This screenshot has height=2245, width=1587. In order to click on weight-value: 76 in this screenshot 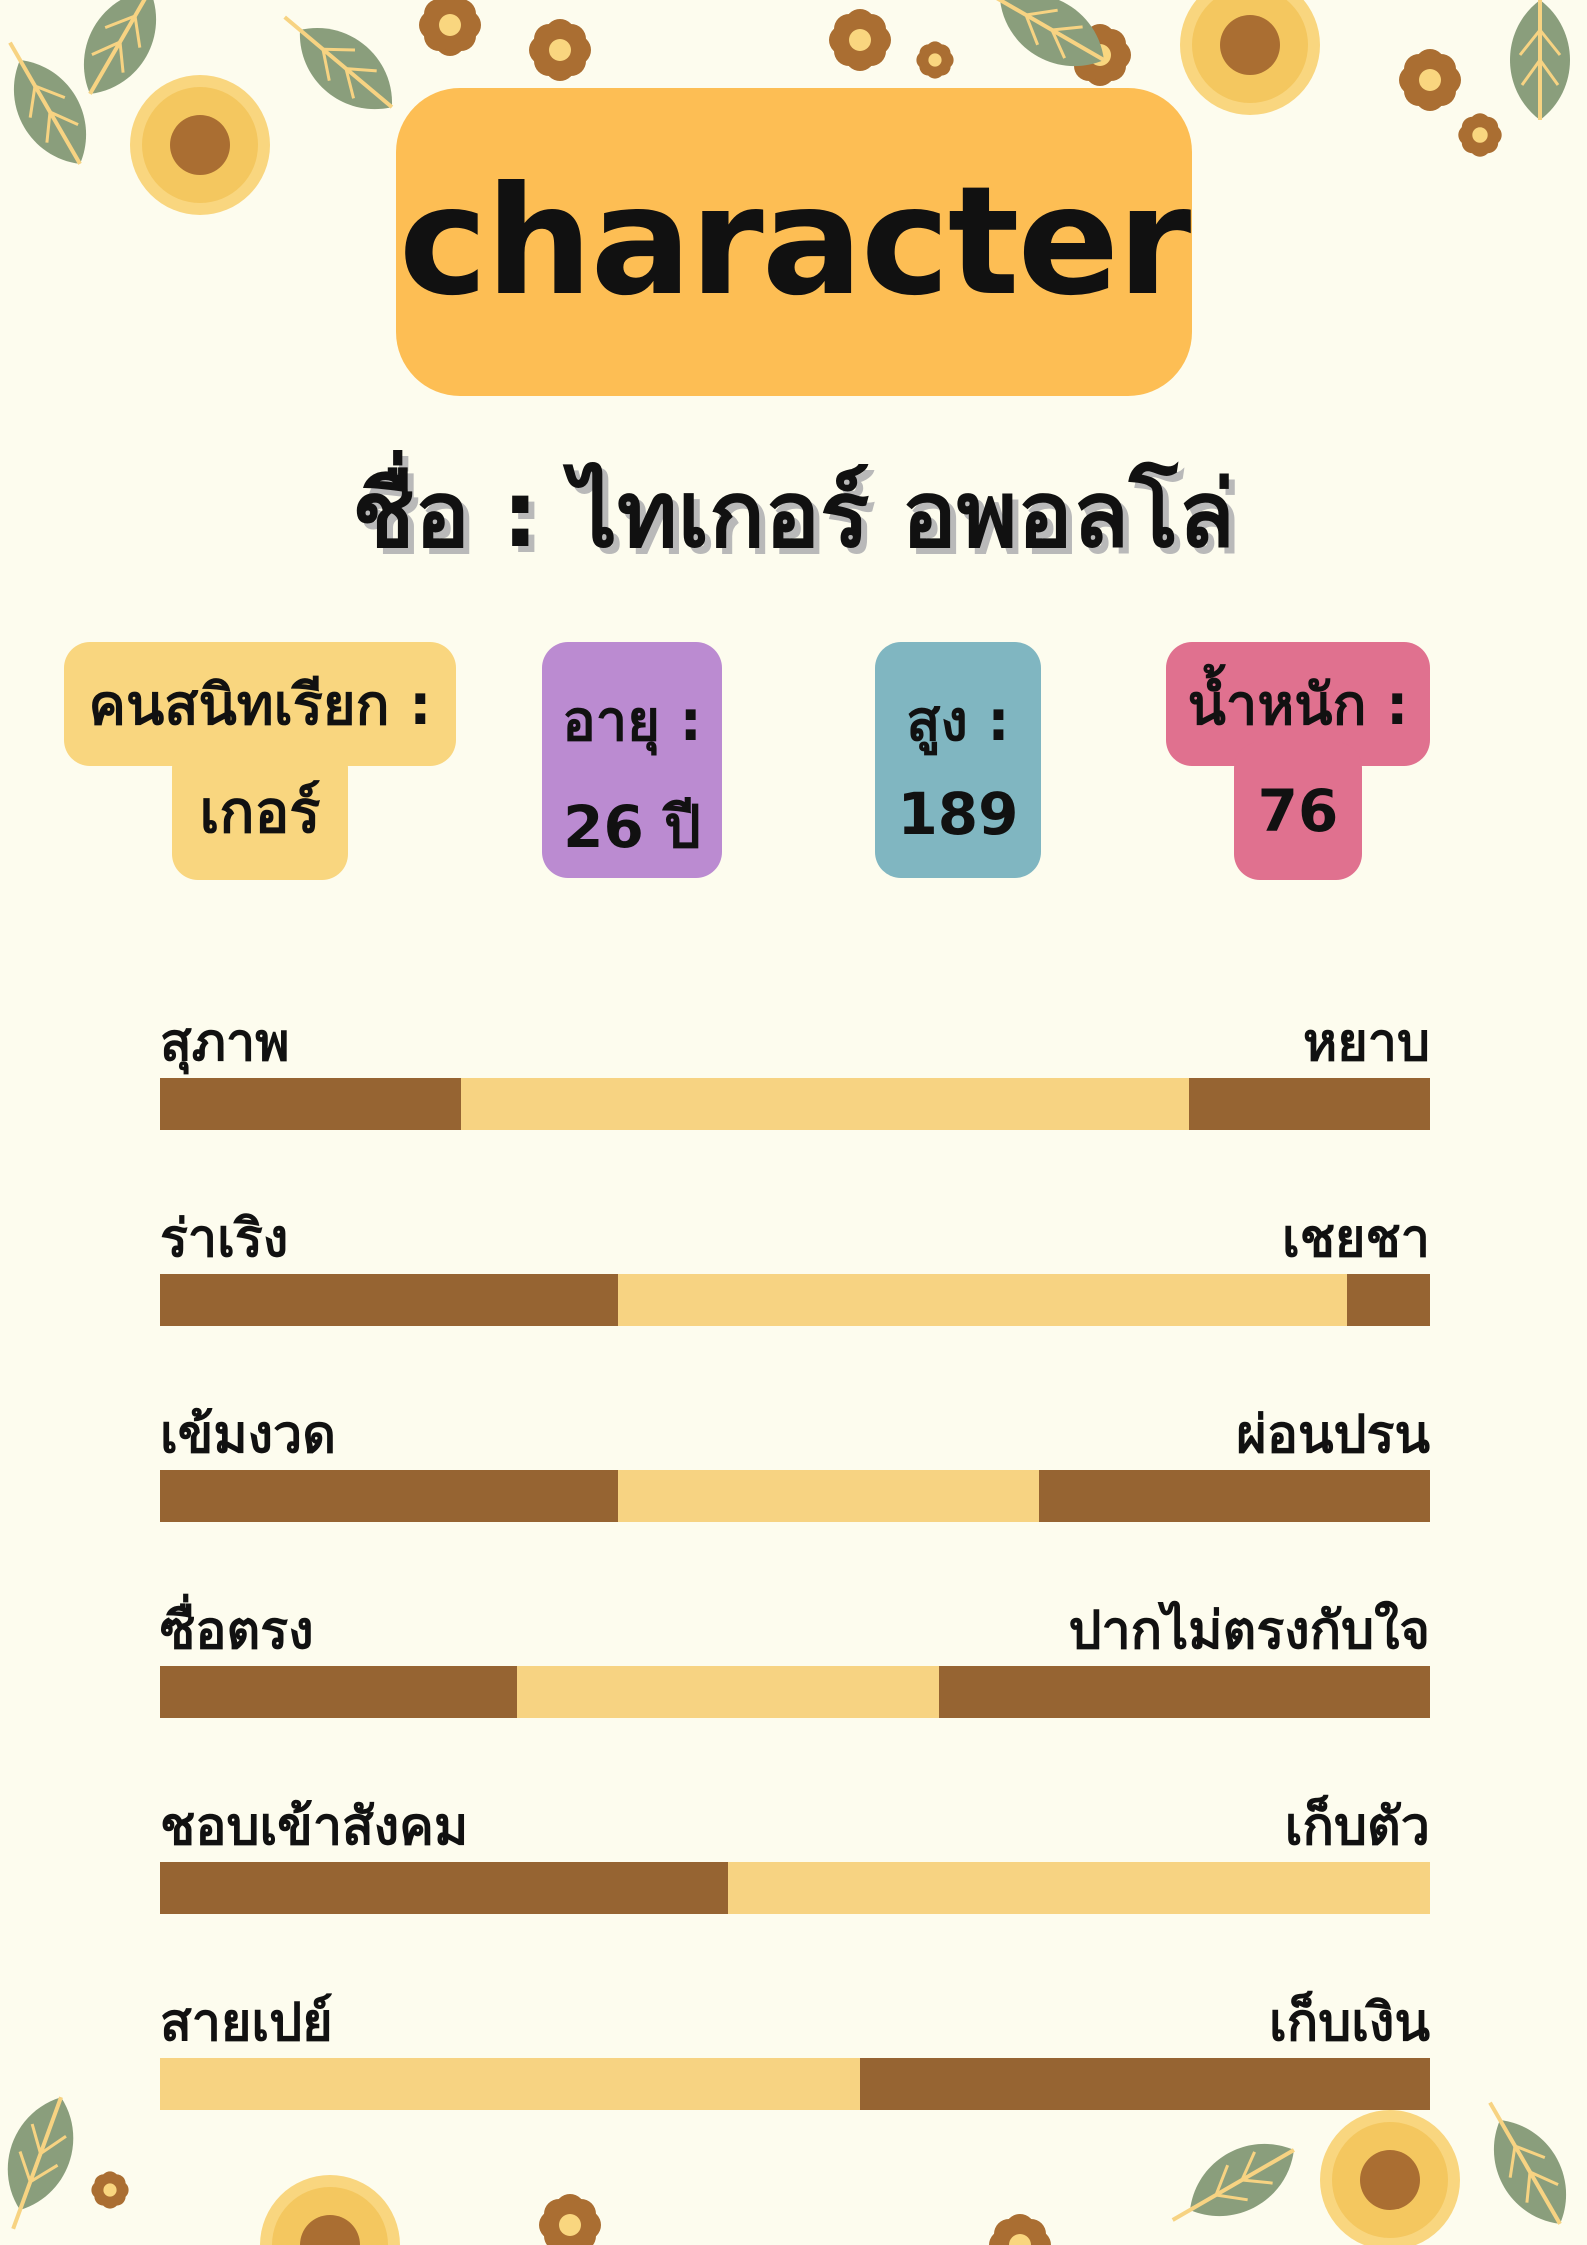, I will do `click(1298, 811)`.